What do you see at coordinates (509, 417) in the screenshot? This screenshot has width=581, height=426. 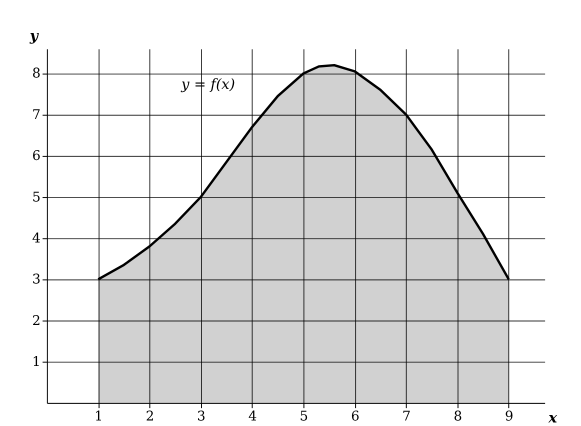 I see `x-tick-label: 9` at bounding box center [509, 417].